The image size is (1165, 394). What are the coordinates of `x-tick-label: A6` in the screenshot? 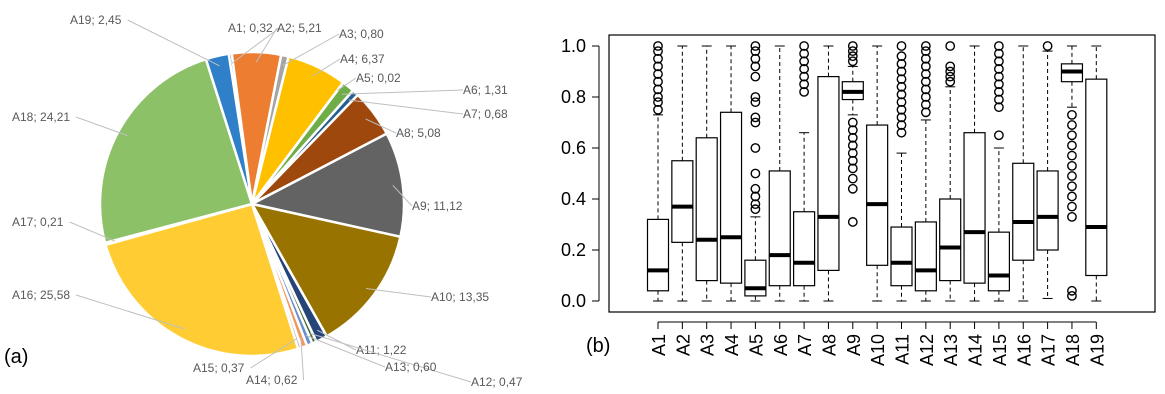 It's located at (781, 345).